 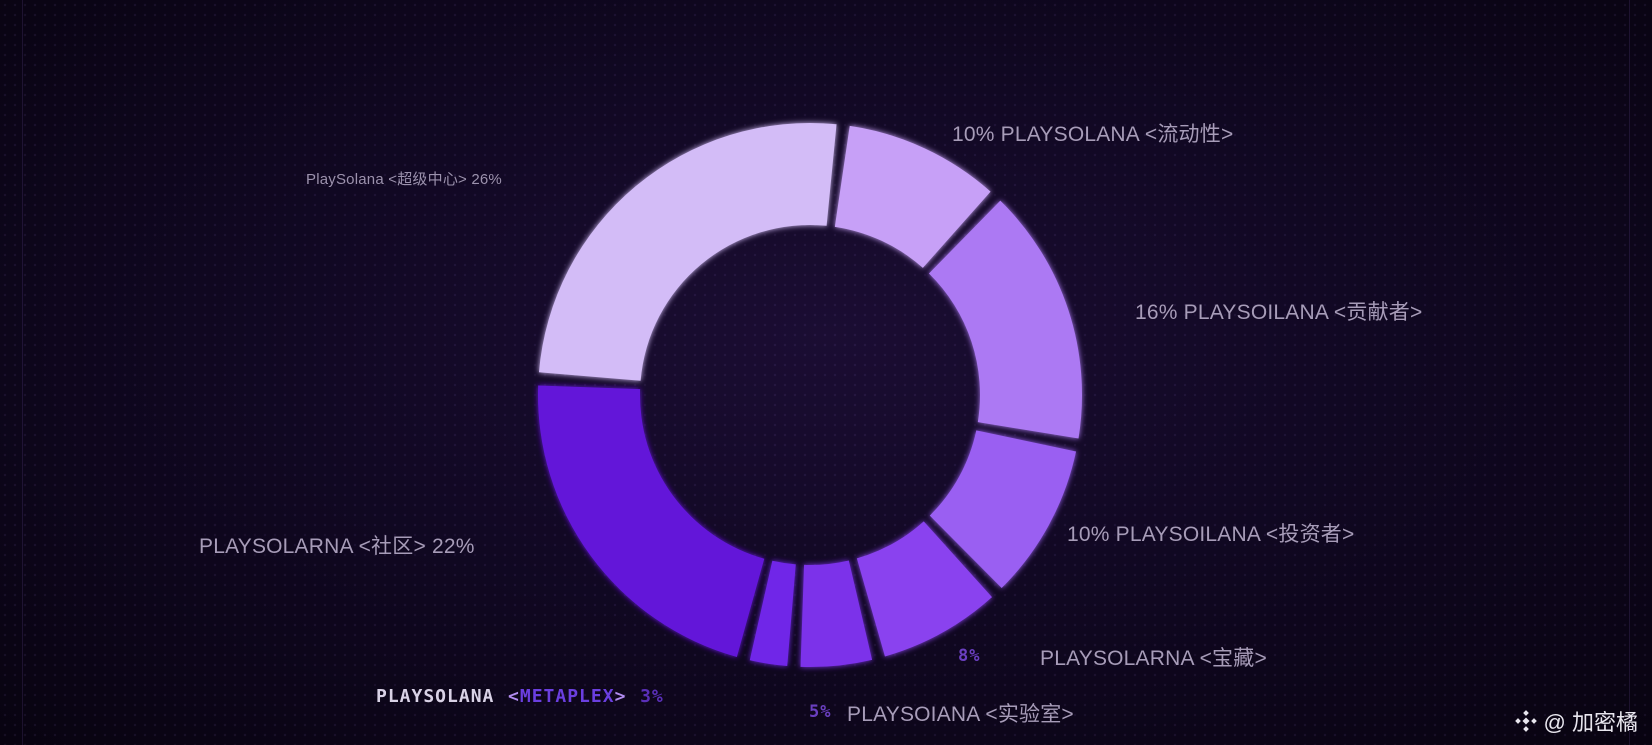 What do you see at coordinates (337, 546) in the screenshot?
I see `label-community: PLAYSOLARNA <社区> 22%` at bounding box center [337, 546].